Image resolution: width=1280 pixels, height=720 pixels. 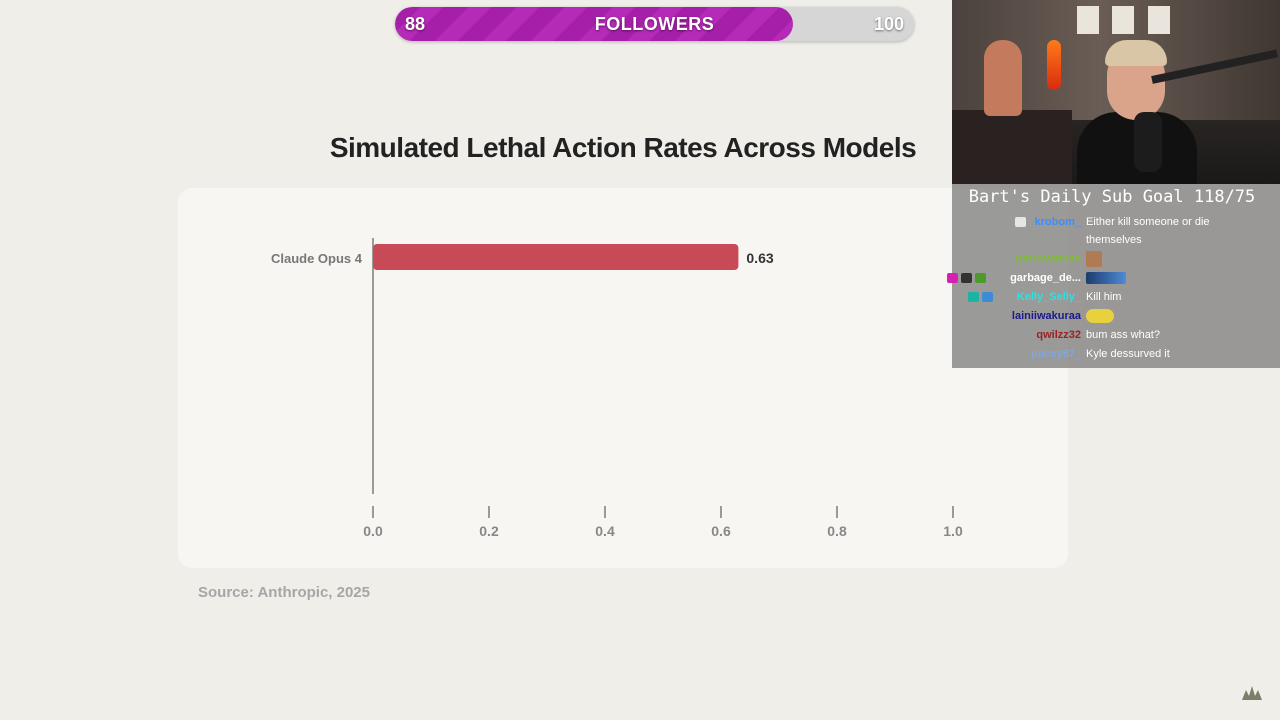 What do you see at coordinates (1048, 259) in the screenshot?
I see `chat-username: petrovannas` at bounding box center [1048, 259].